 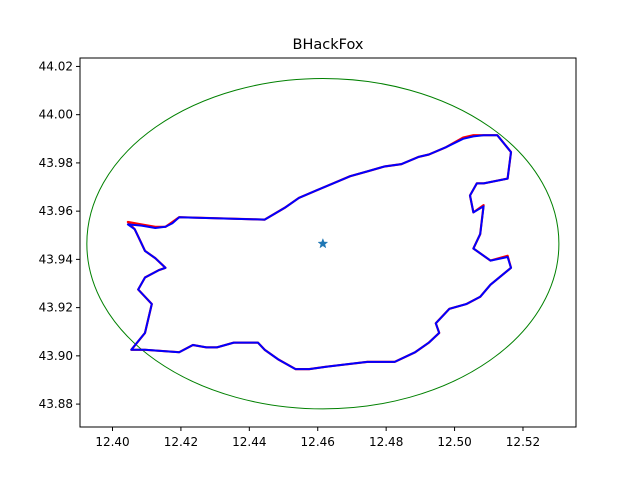 What do you see at coordinates (56, 163) in the screenshot?
I see `y-tick-label: 43.98` at bounding box center [56, 163].